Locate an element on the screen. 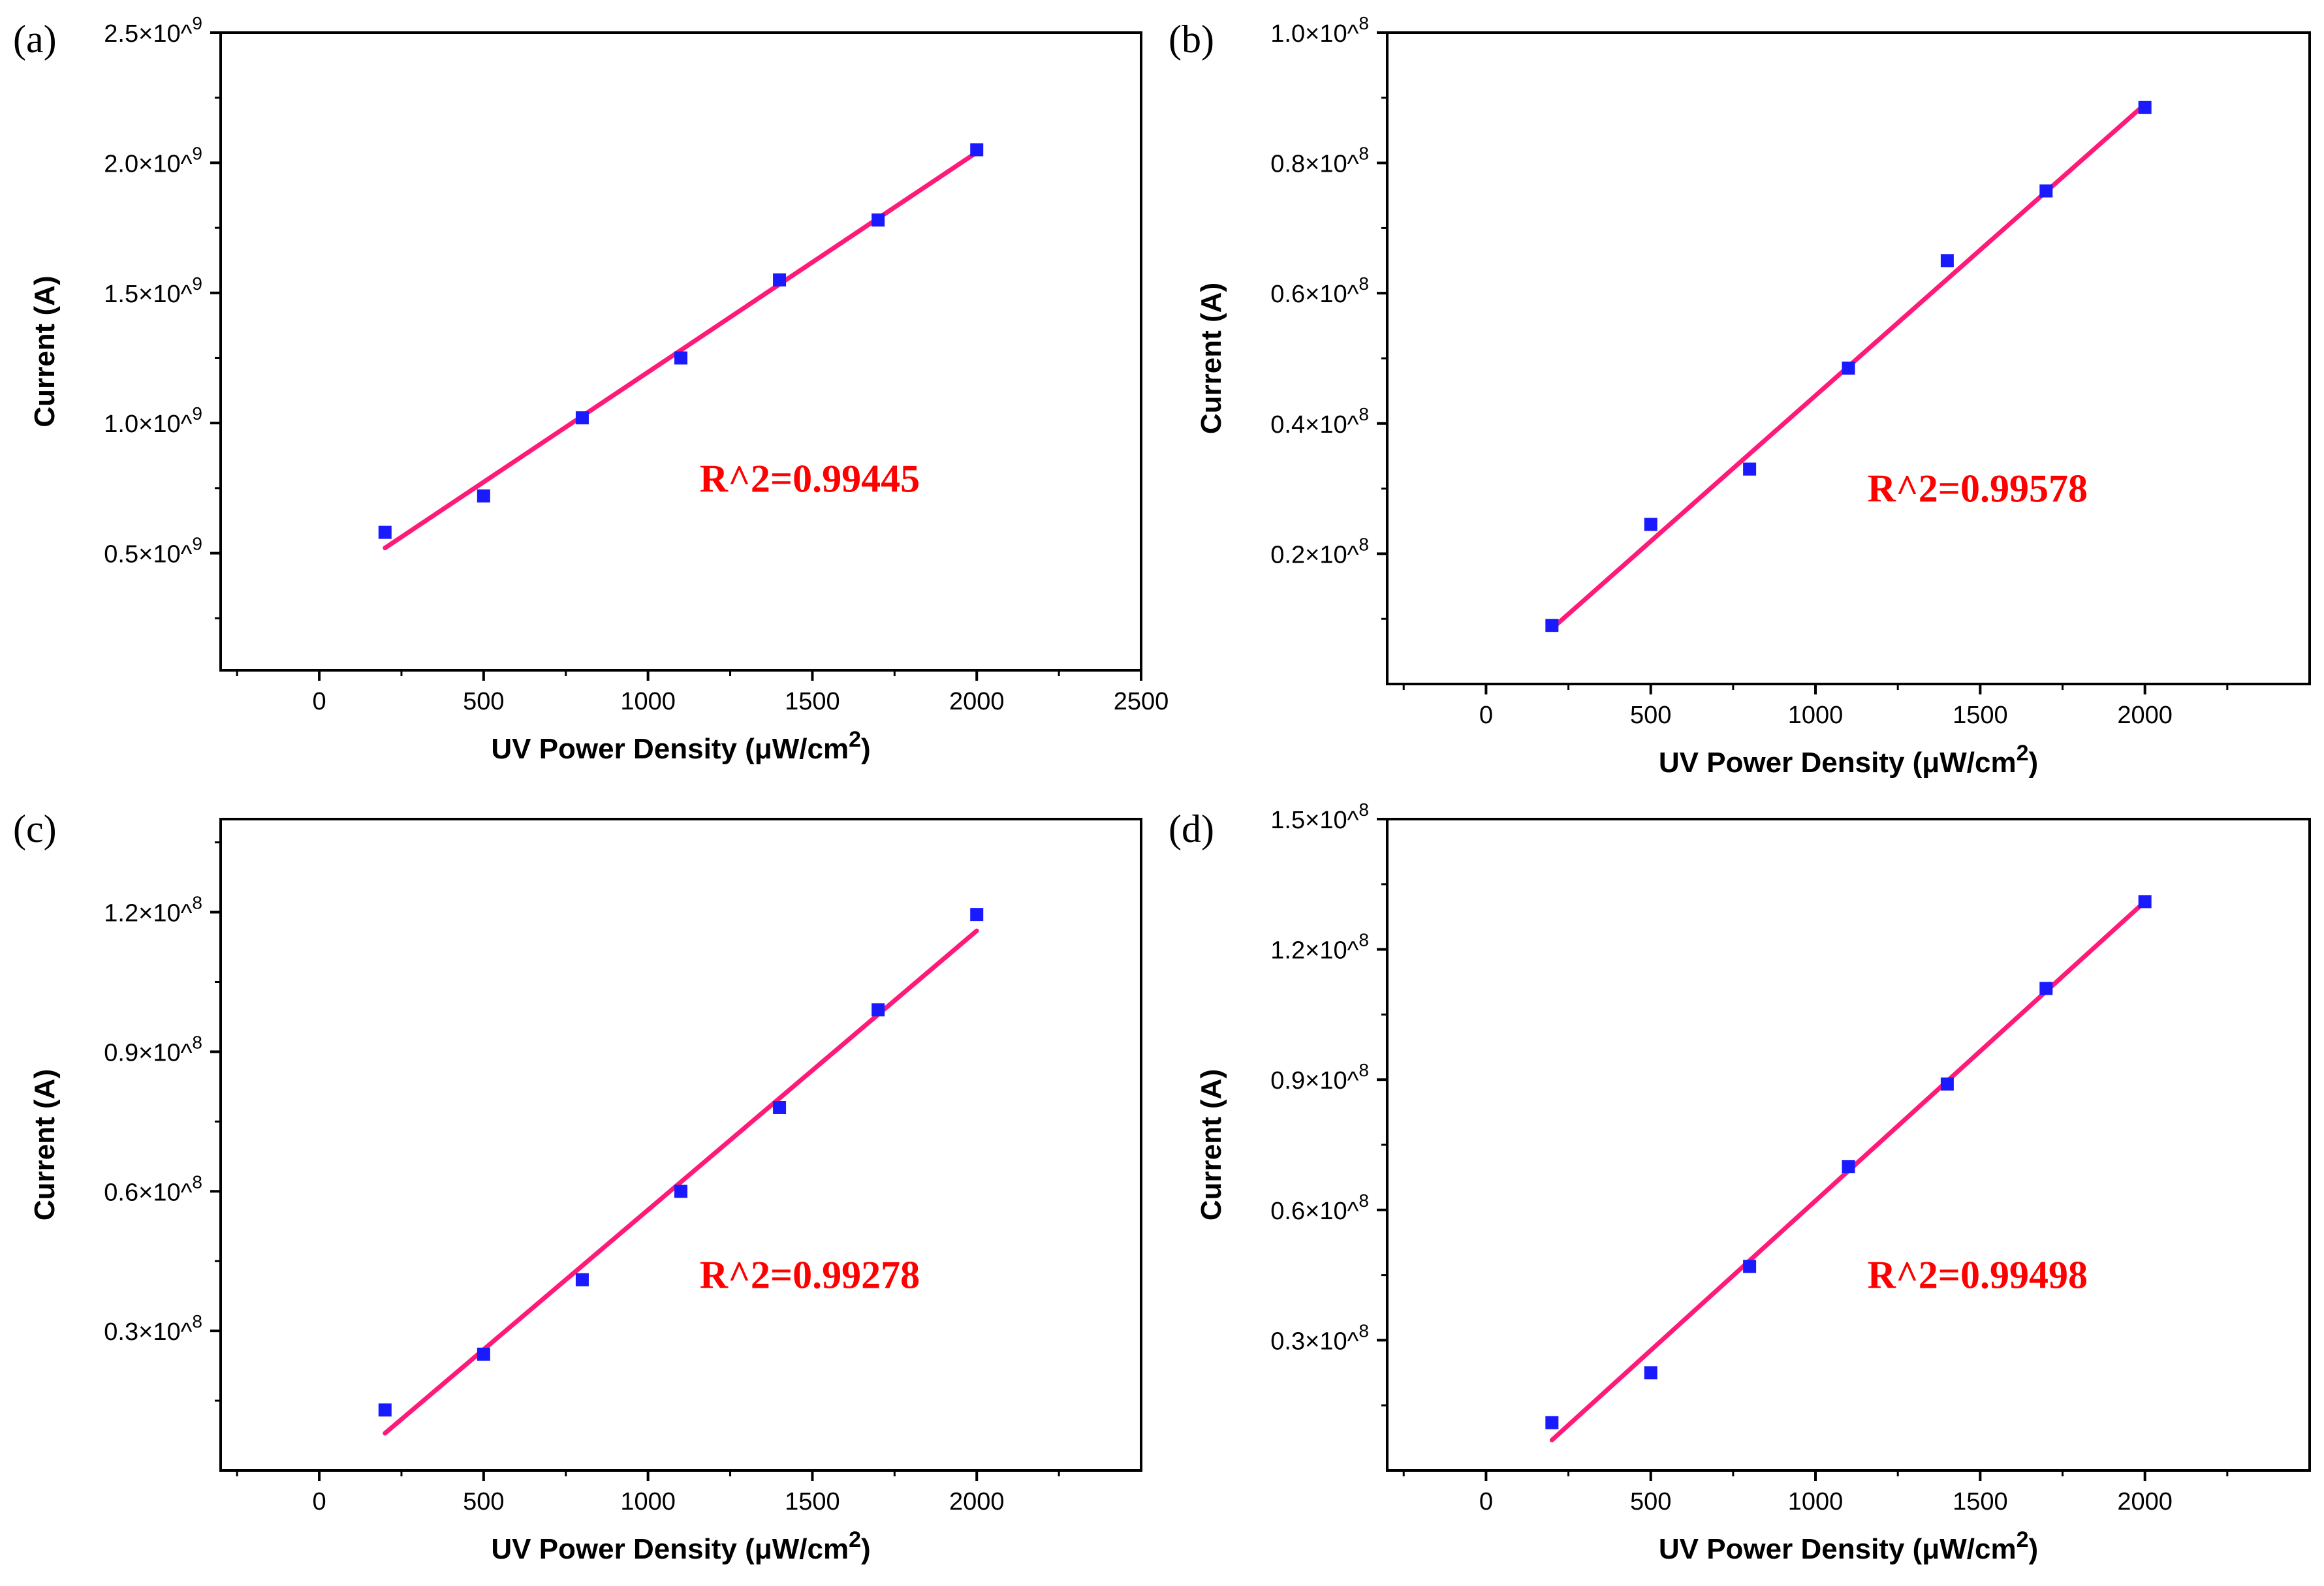  panel-label: (d) is located at coordinates (1191, 828).